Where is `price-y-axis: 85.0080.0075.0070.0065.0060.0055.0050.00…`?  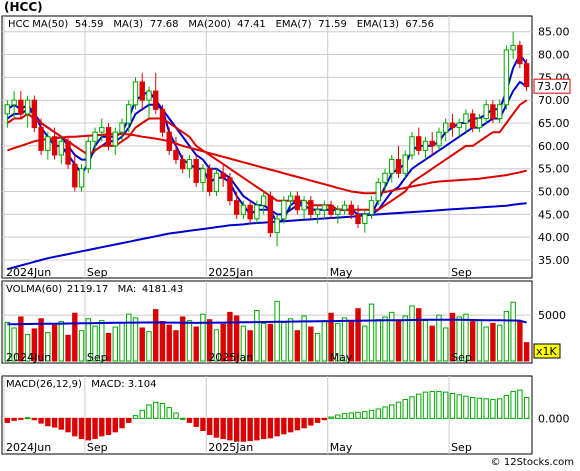 price-y-axis: 85.0080.0075.0070.0065.0060.0055.0050.00… is located at coordinates (552, 146).